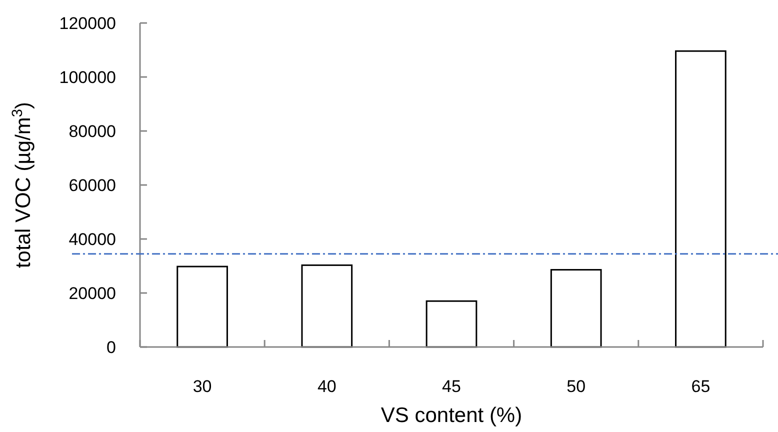 Image resolution: width=778 pixels, height=432 pixels. I want to click on y-tick-label: 40000, so click(92, 239).